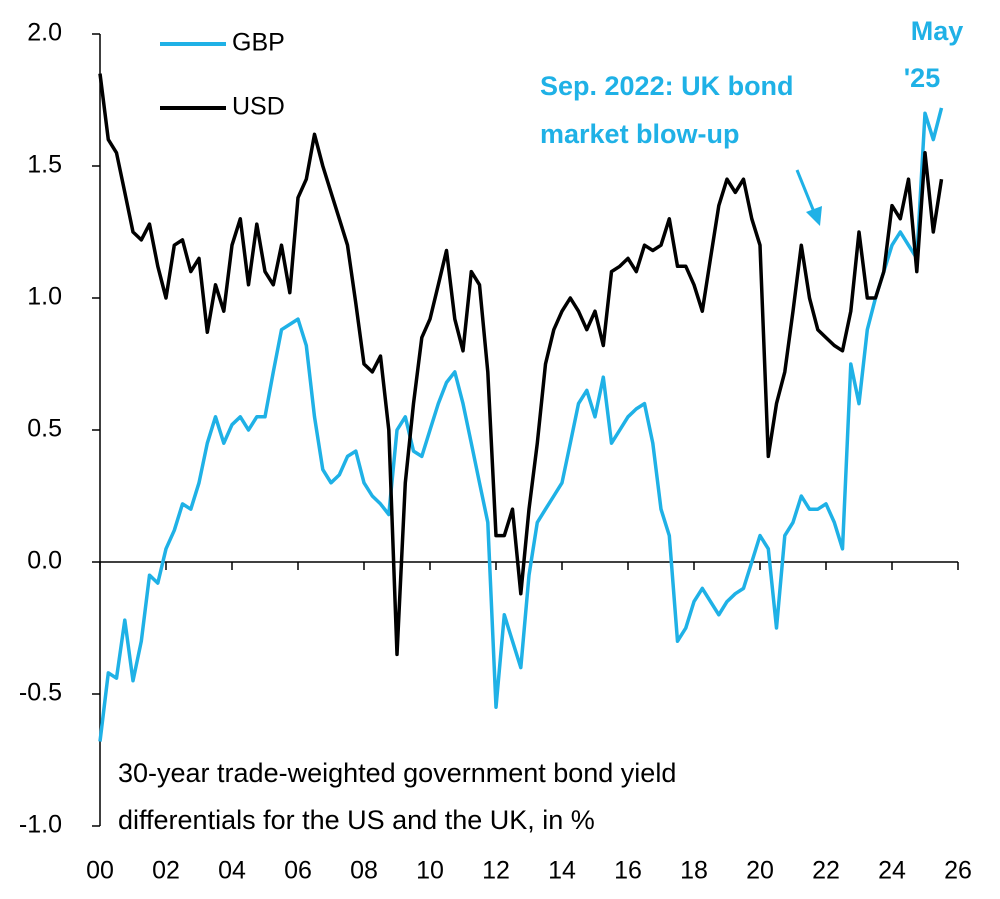  I want to click on y-tick-label: 0.0, so click(44, 561).